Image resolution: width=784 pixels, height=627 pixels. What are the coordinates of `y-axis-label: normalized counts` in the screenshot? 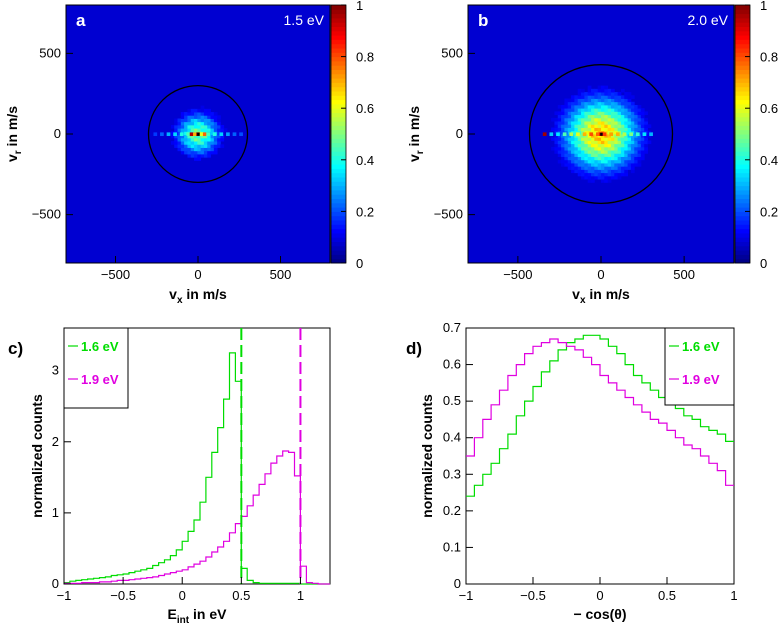 It's located at (427, 456).